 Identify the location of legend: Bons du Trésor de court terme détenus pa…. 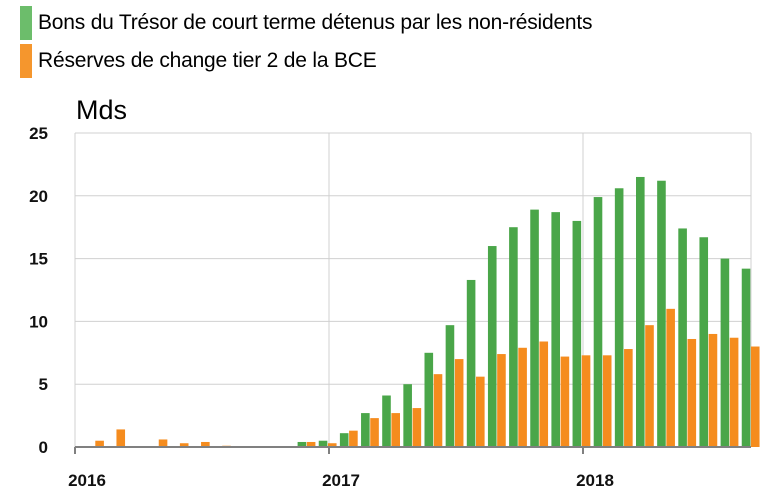
(306, 42).